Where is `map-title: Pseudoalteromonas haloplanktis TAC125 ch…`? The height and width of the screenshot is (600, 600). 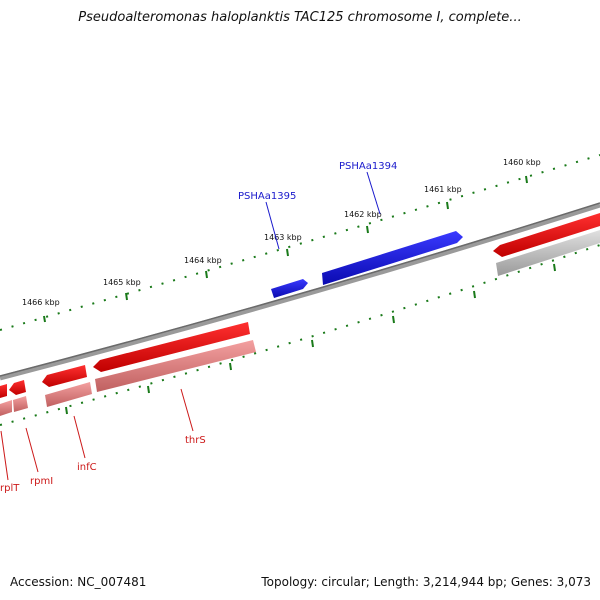 map-title: Pseudoalteromonas haloplanktis TAC125 ch… is located at coordinates (300, 17).